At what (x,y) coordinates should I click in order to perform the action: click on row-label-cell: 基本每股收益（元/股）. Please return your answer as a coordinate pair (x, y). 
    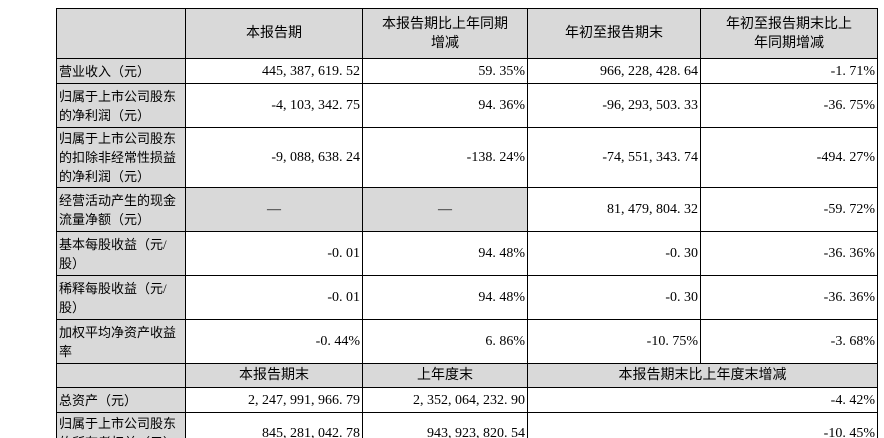
    Looking at the image, I should click on (121, 253).